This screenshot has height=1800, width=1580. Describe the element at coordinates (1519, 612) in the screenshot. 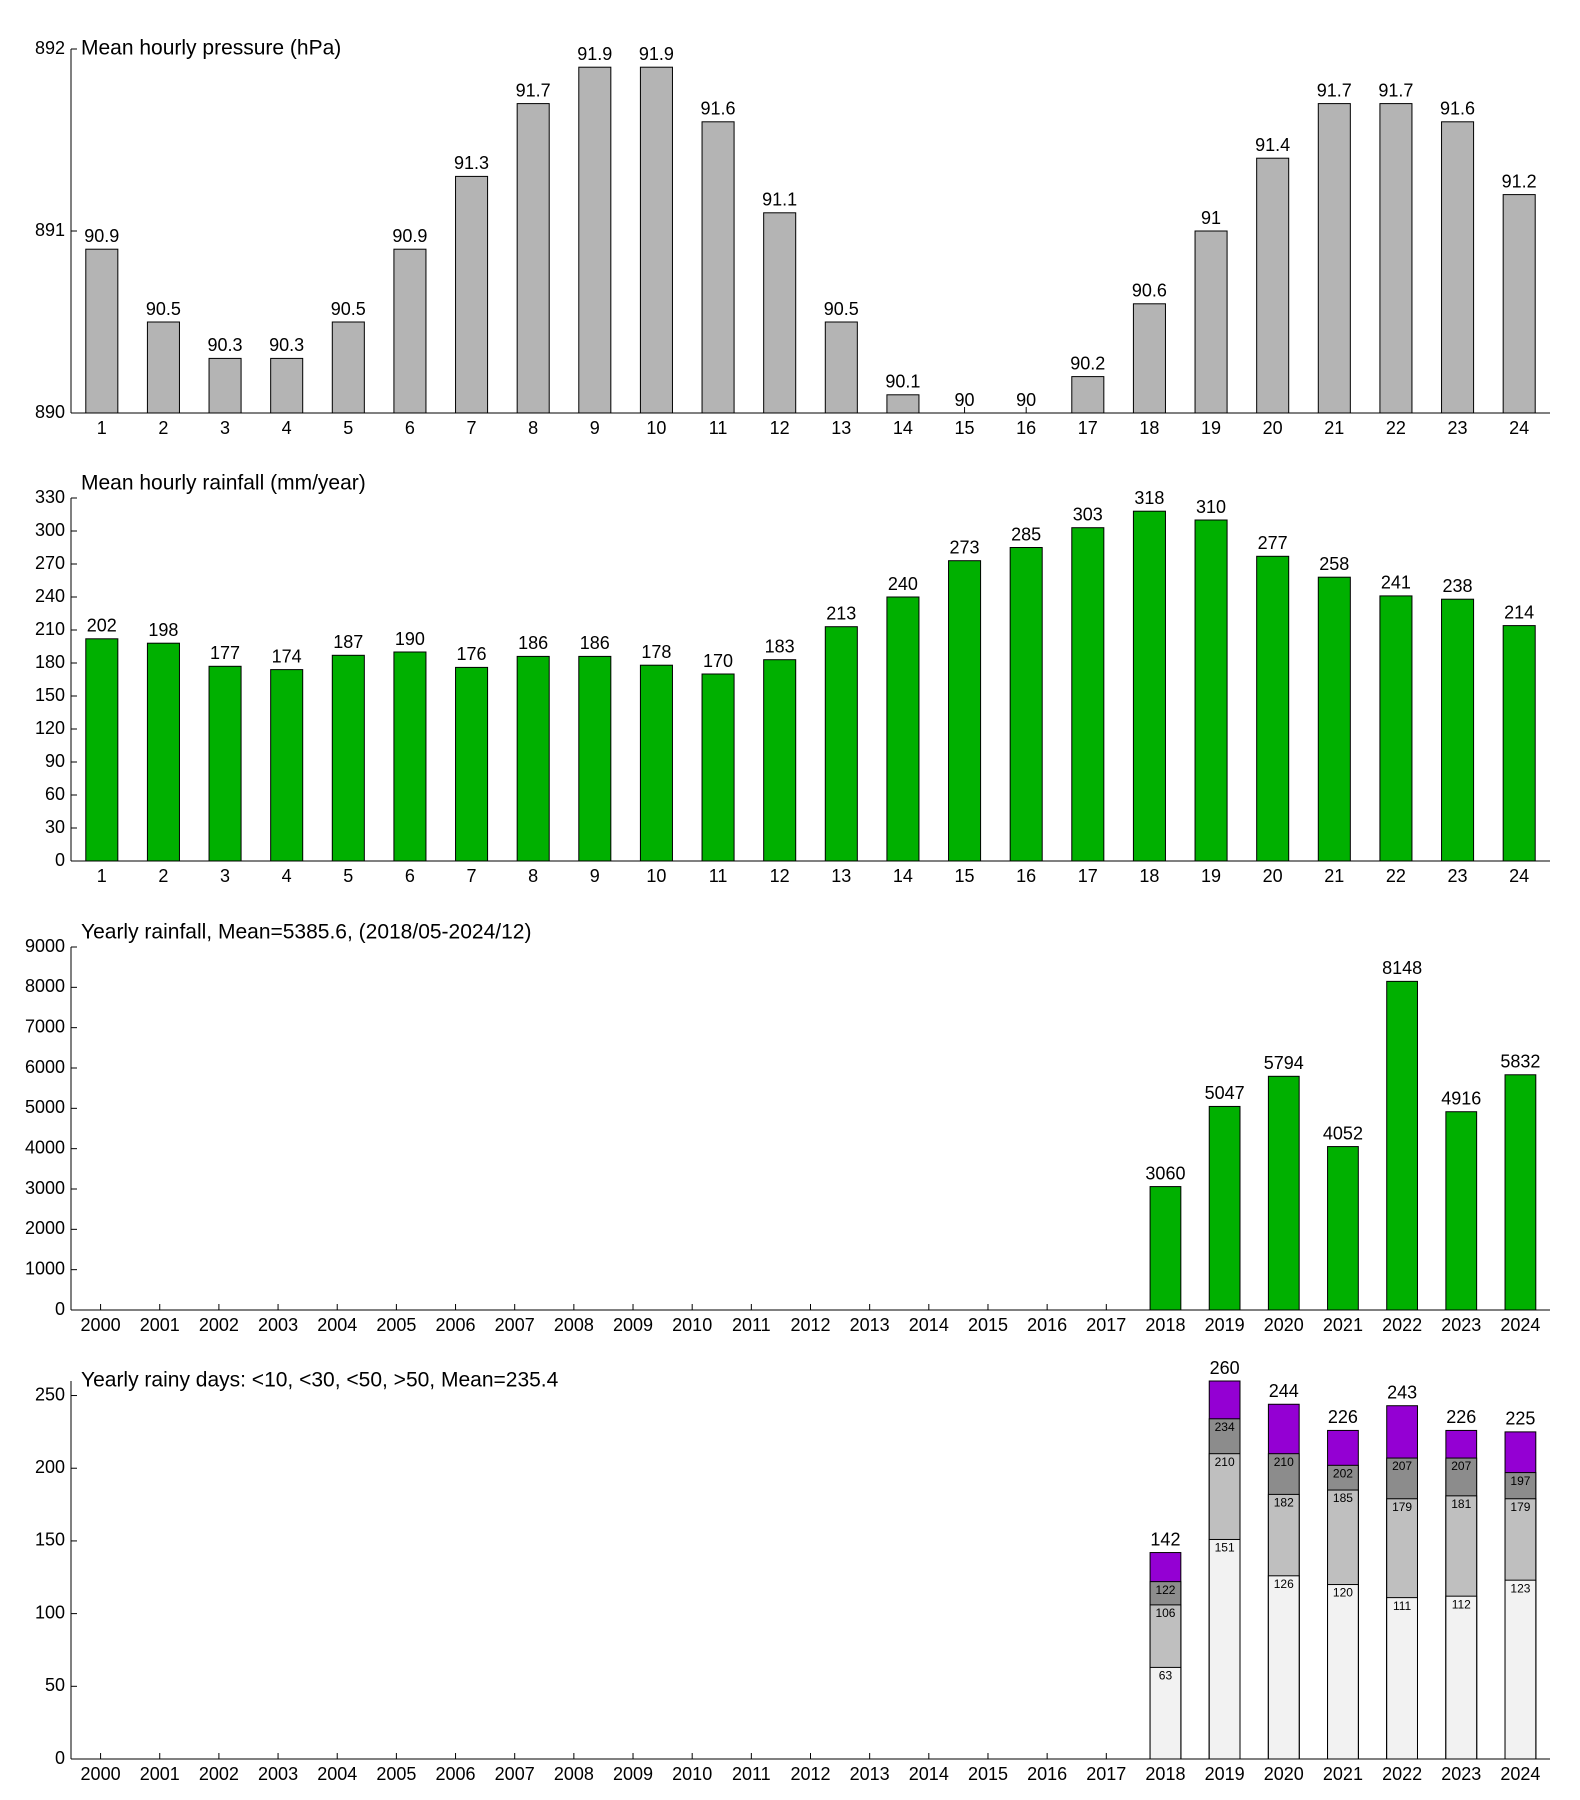

I see `data-label: 214` at that location.